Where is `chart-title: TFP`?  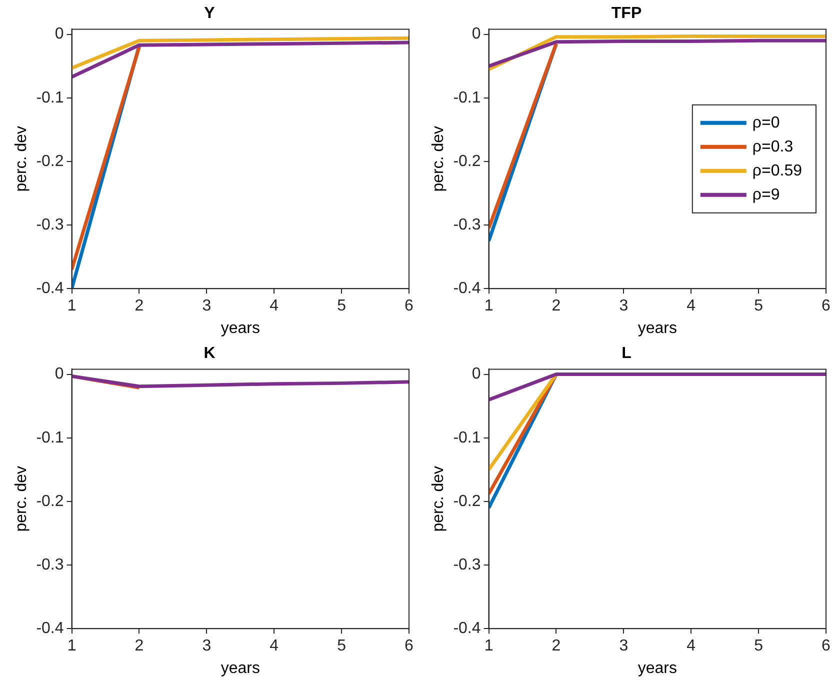 chart-title: TFP is located at coordinates (626, 13).